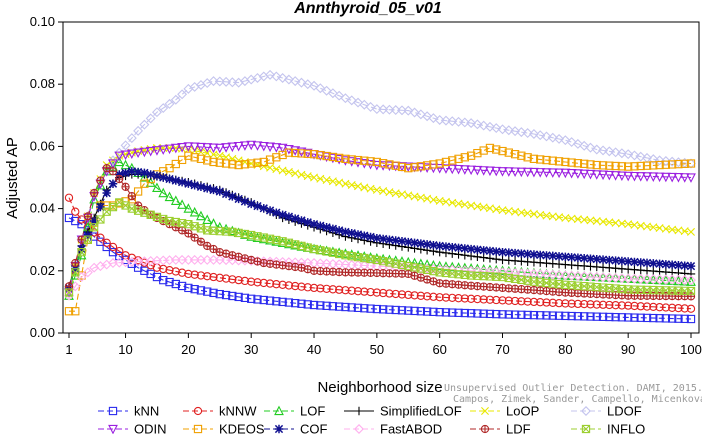  Describe the element at coordinates (42, 208) in the screenshot. I see `y-tick-label: 0.04` at that location.